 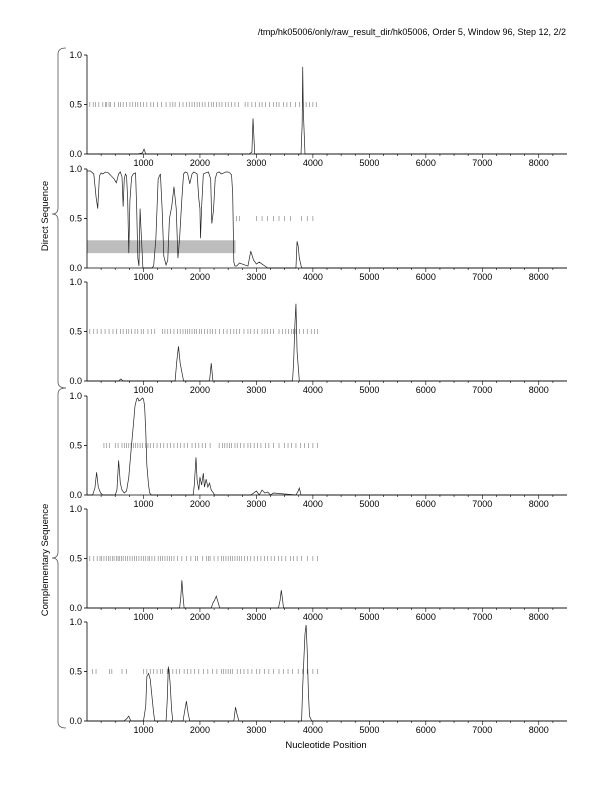 I want to click on complementary-sequence-label: Complementary Sequence, so click(x=45, y=560).